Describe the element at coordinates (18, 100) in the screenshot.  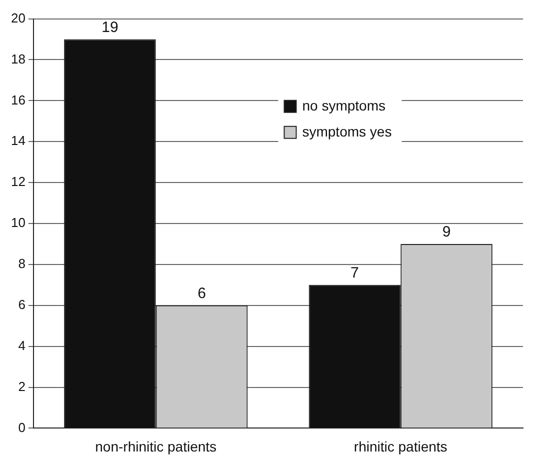
I see `y-tick-label: 16` at that location.